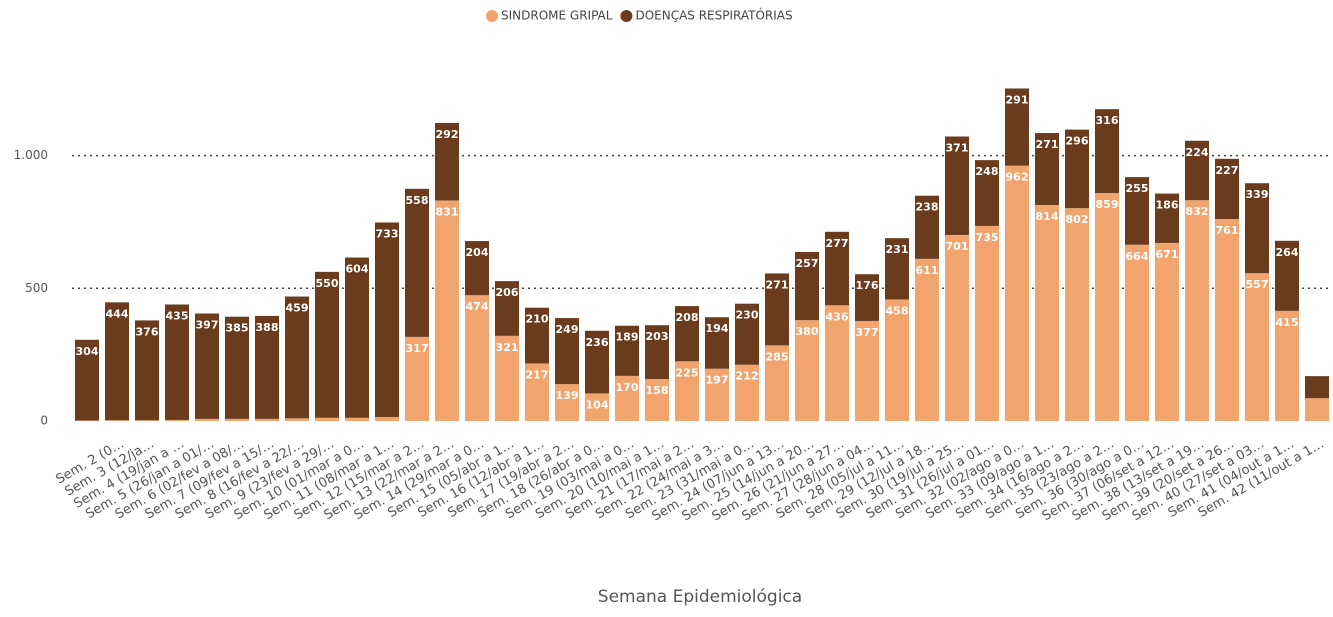 The image size is (1333, 617). Describe the element at coordinates (567, 329) in the screenshot. I see `data-label: 249` at that location.